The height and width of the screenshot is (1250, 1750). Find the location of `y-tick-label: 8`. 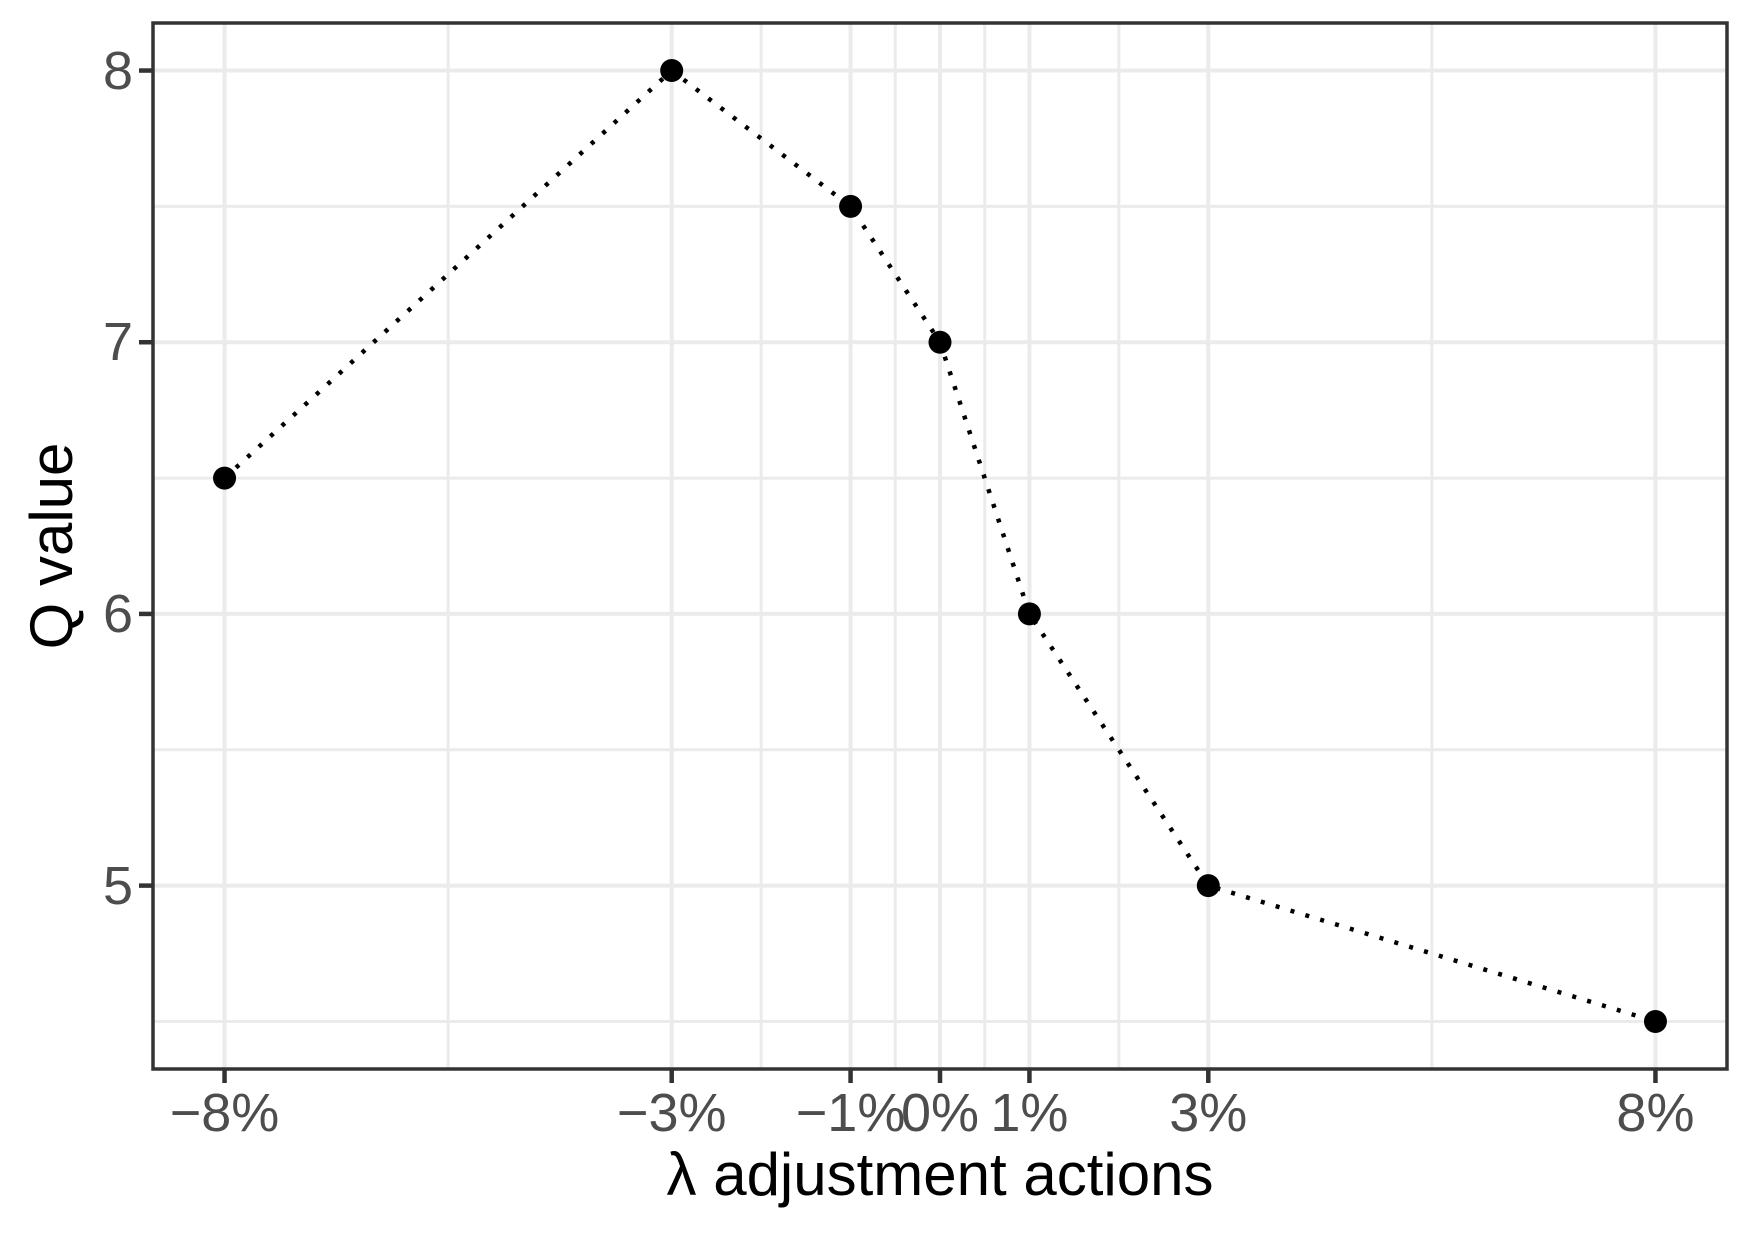

y-tick-label: 8 is located at coordinates (117, 70).